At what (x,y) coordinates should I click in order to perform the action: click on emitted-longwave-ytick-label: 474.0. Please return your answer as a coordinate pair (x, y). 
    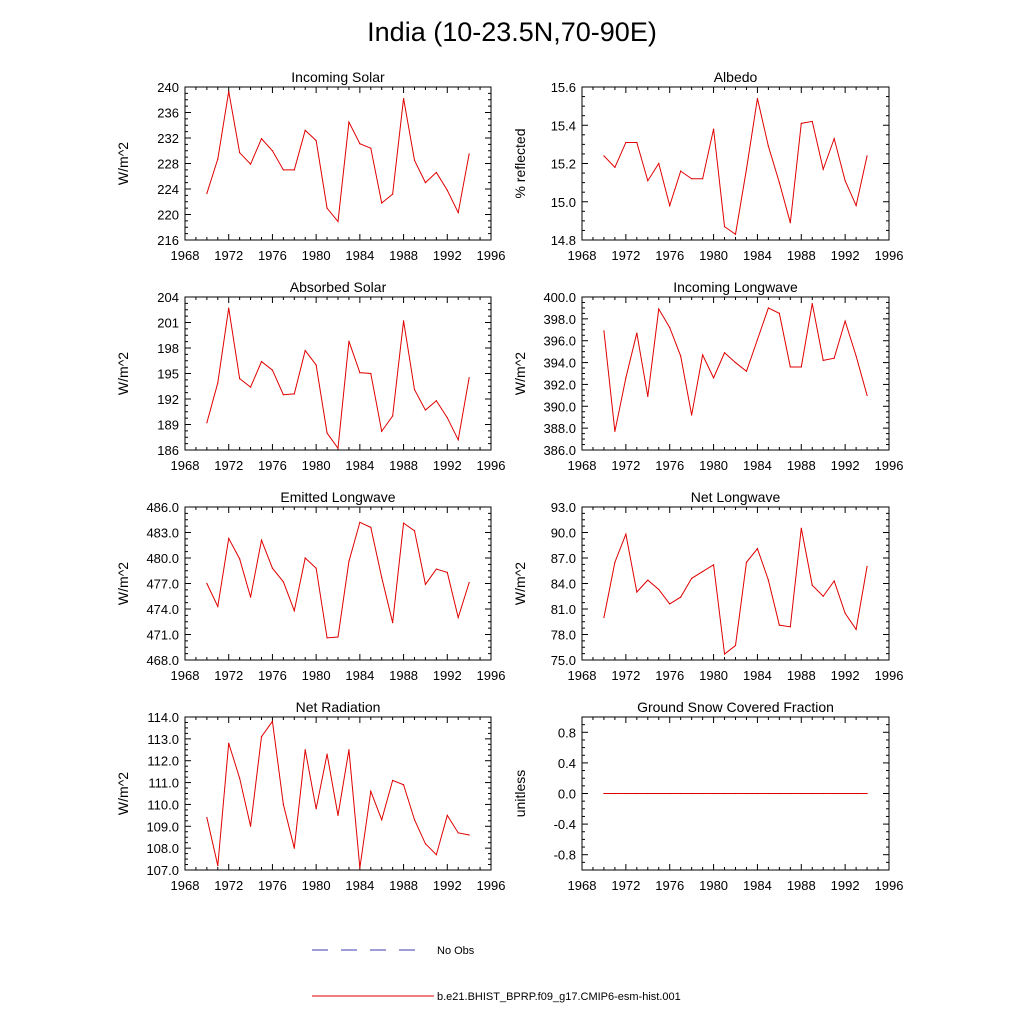
    Looking at the image, I should click on (162, 609).